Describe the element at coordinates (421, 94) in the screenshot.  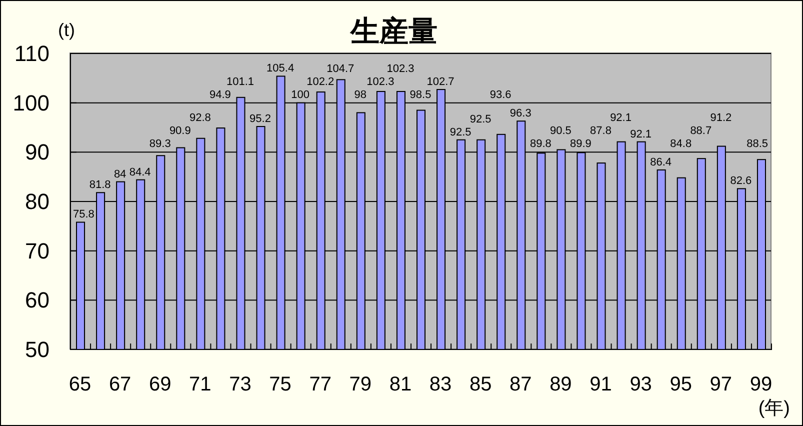
I see `data-label: 98.5` at that location.